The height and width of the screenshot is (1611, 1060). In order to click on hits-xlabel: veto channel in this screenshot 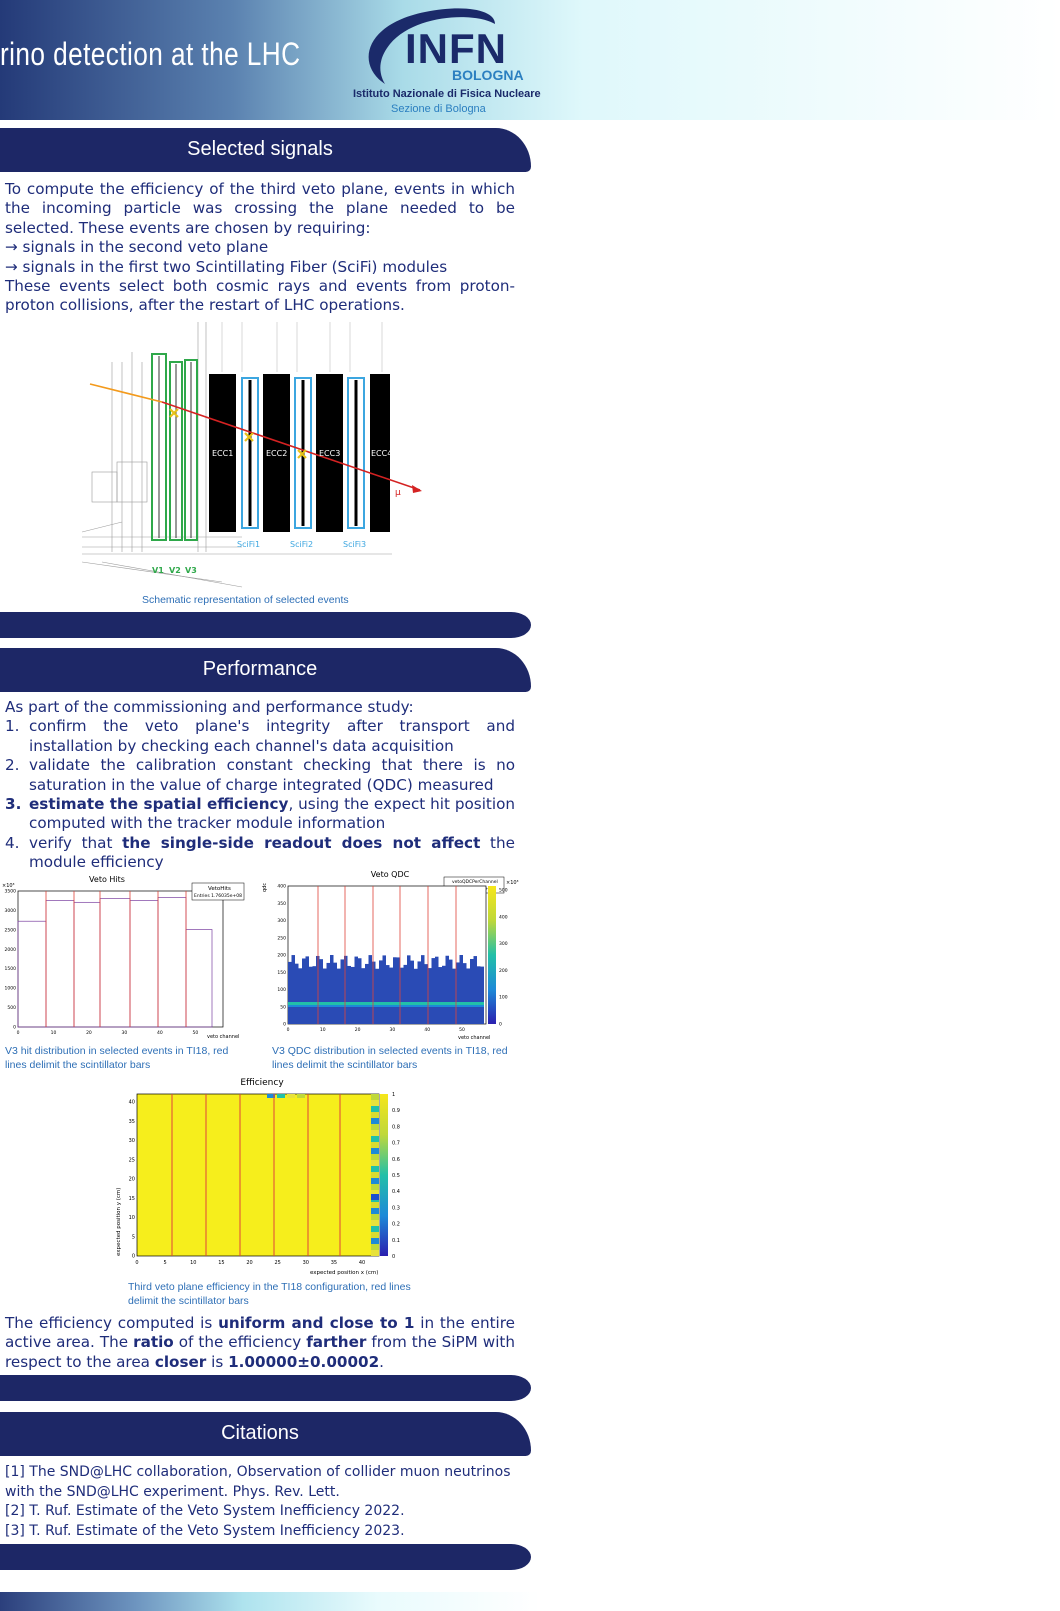, I will do `click(223, 1037)`.